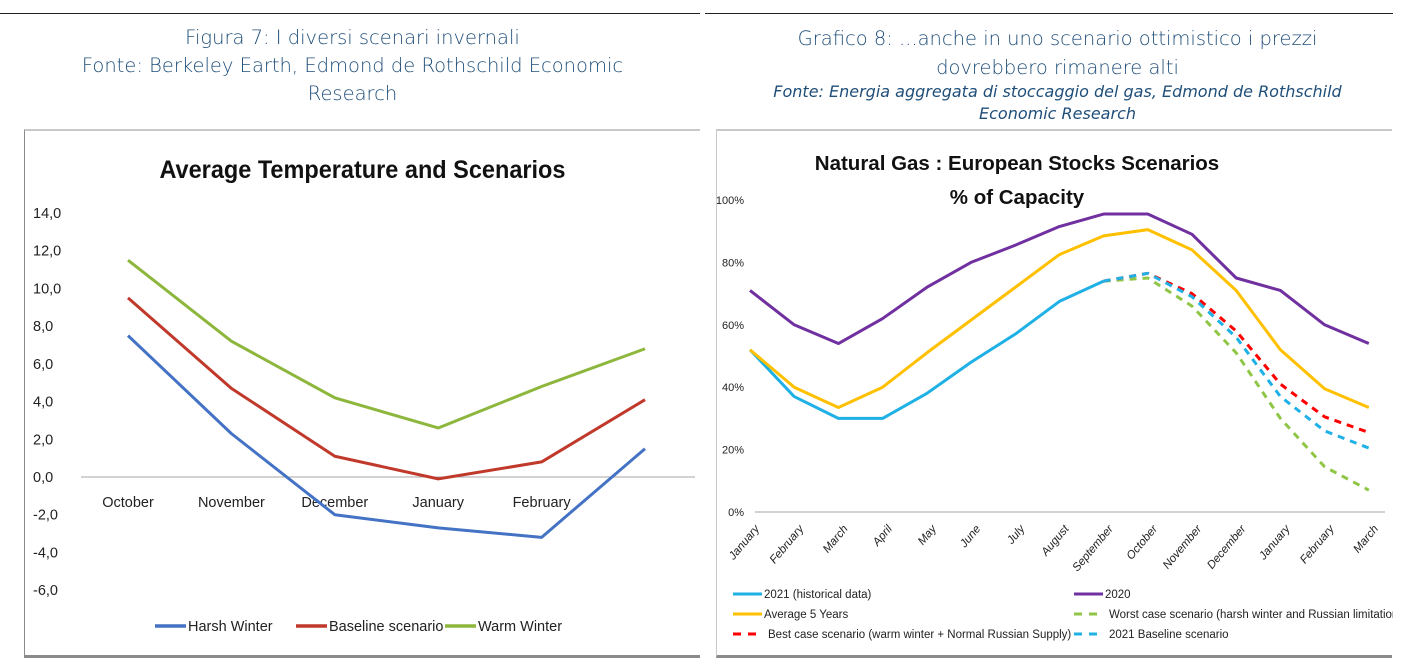 This screenshot has height=672, width=1410. Describe the element at coordinates (733, 263) in the screenshot. I see `y-tick-label: 80%` at that location.